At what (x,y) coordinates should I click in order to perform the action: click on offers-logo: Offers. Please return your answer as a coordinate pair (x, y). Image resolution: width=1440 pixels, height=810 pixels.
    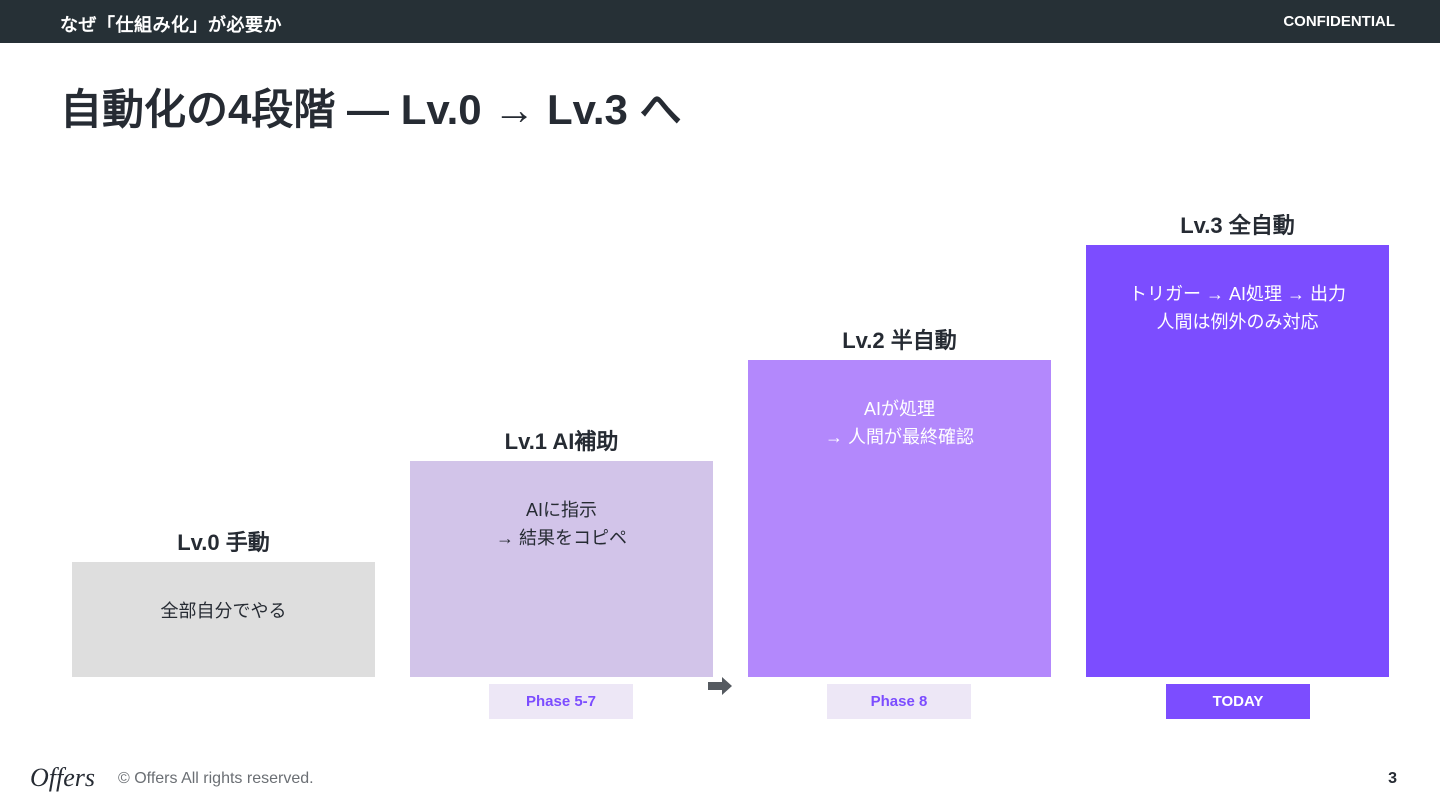
    Looking at the image, I should click on (62, 777).